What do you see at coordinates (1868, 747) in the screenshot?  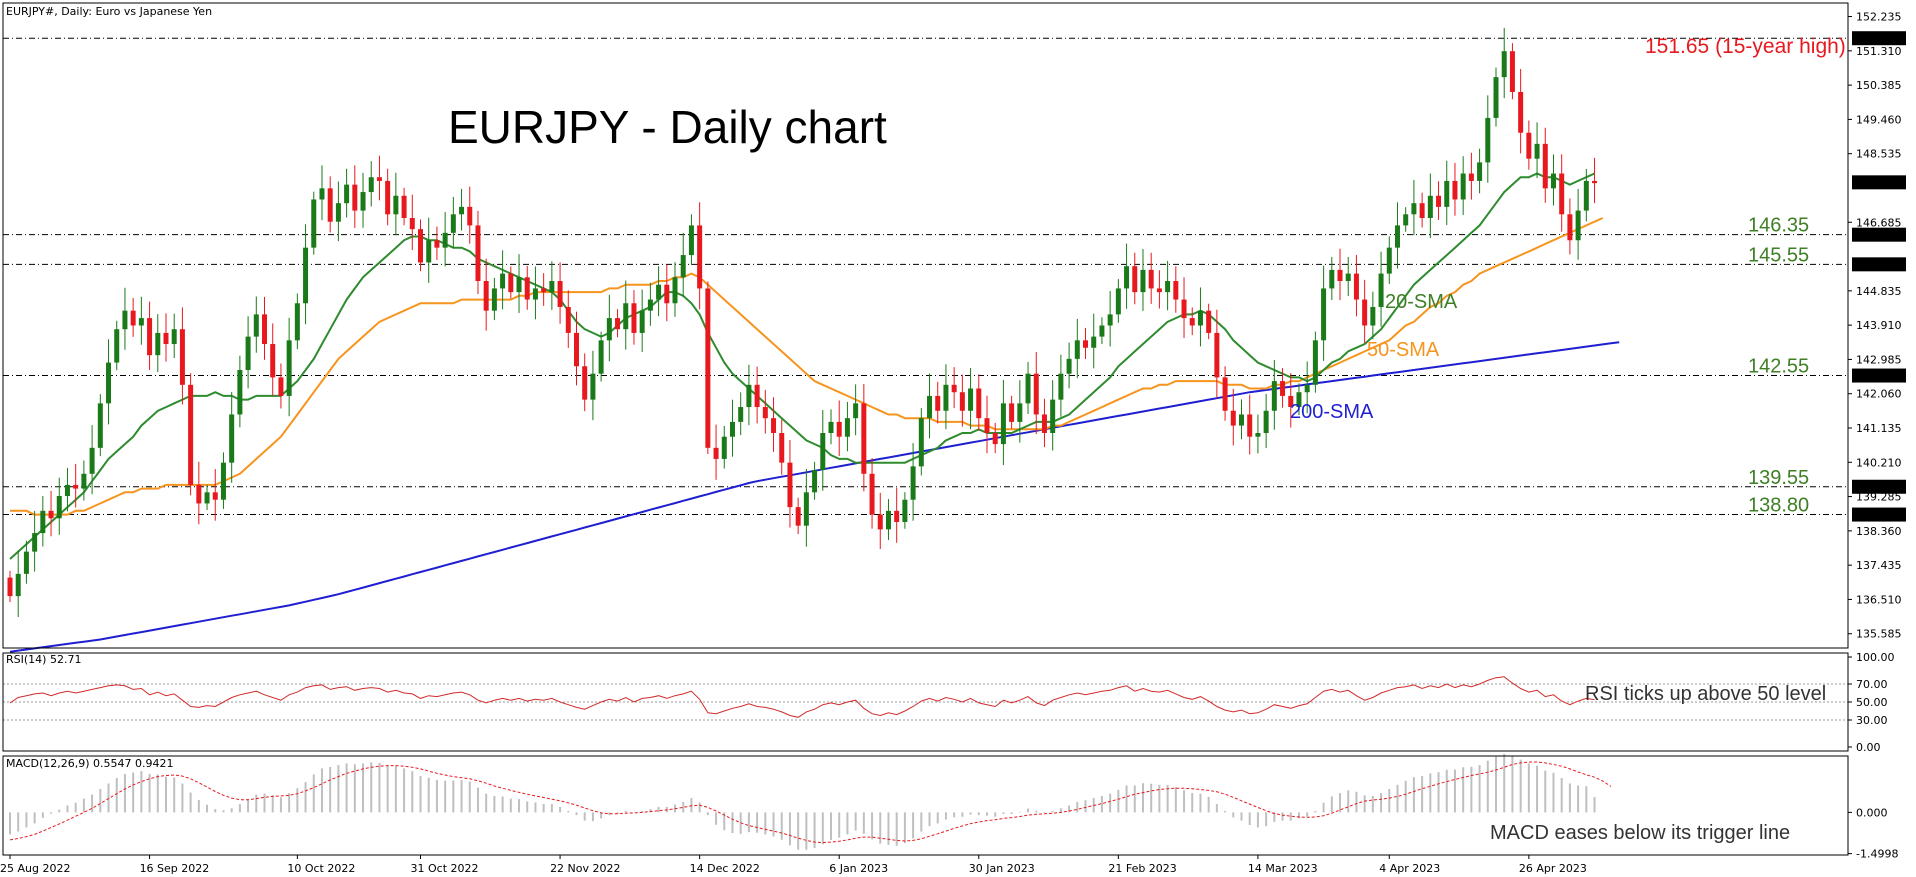 I see `rsi-tick-label: 0.00` at bounding box center [1868, 747].